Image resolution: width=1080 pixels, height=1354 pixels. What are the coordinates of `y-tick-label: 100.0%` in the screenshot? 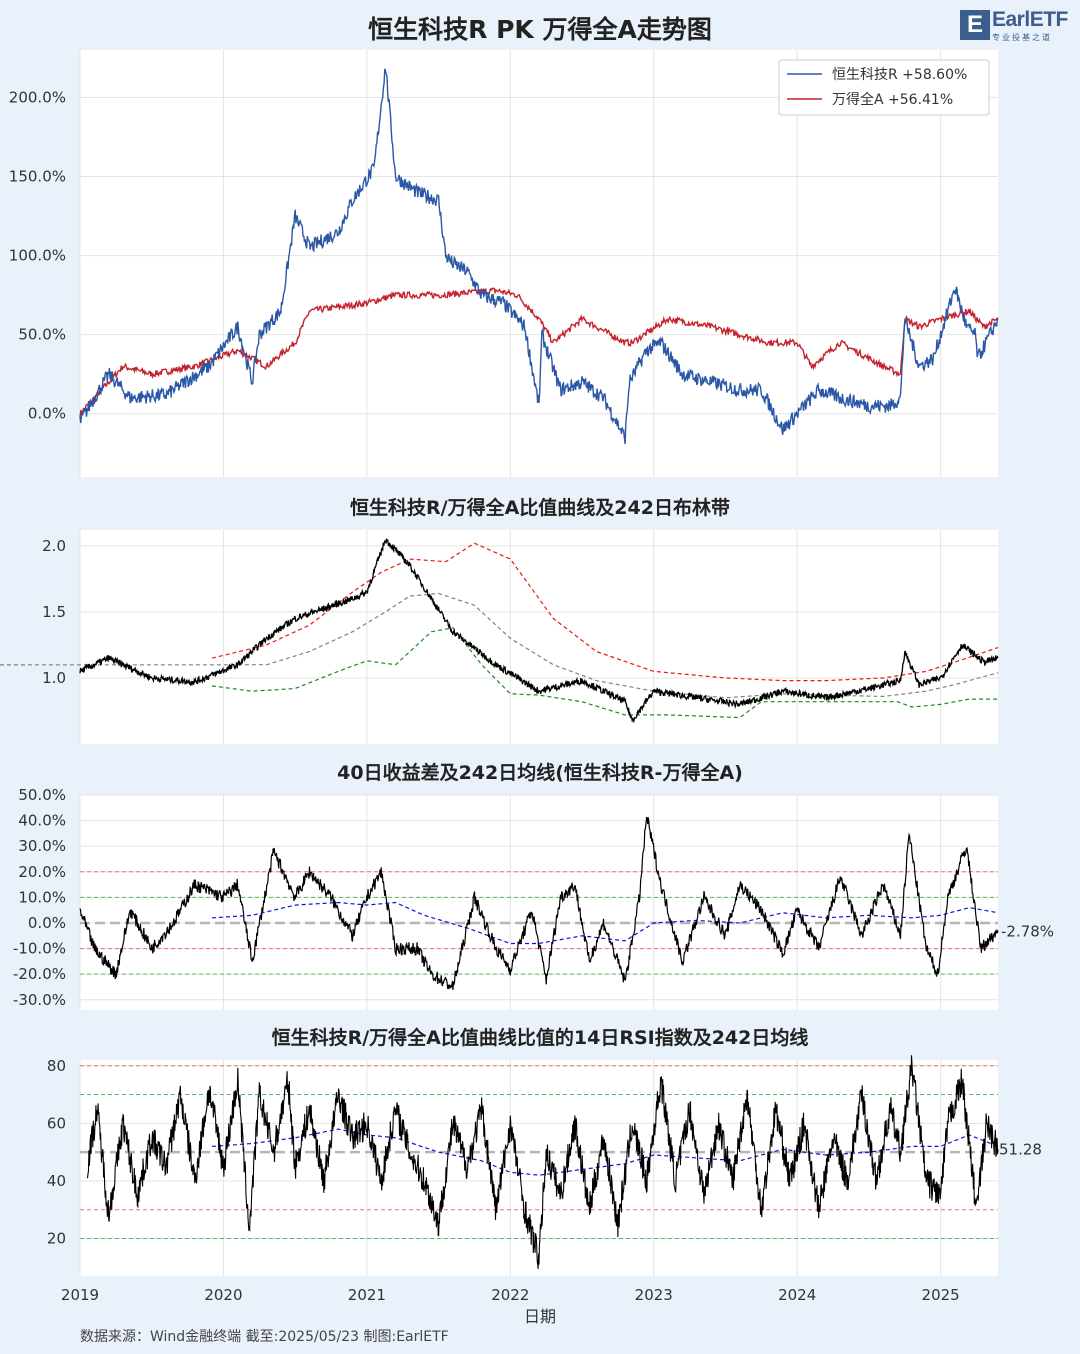 It's located at (37, 256).